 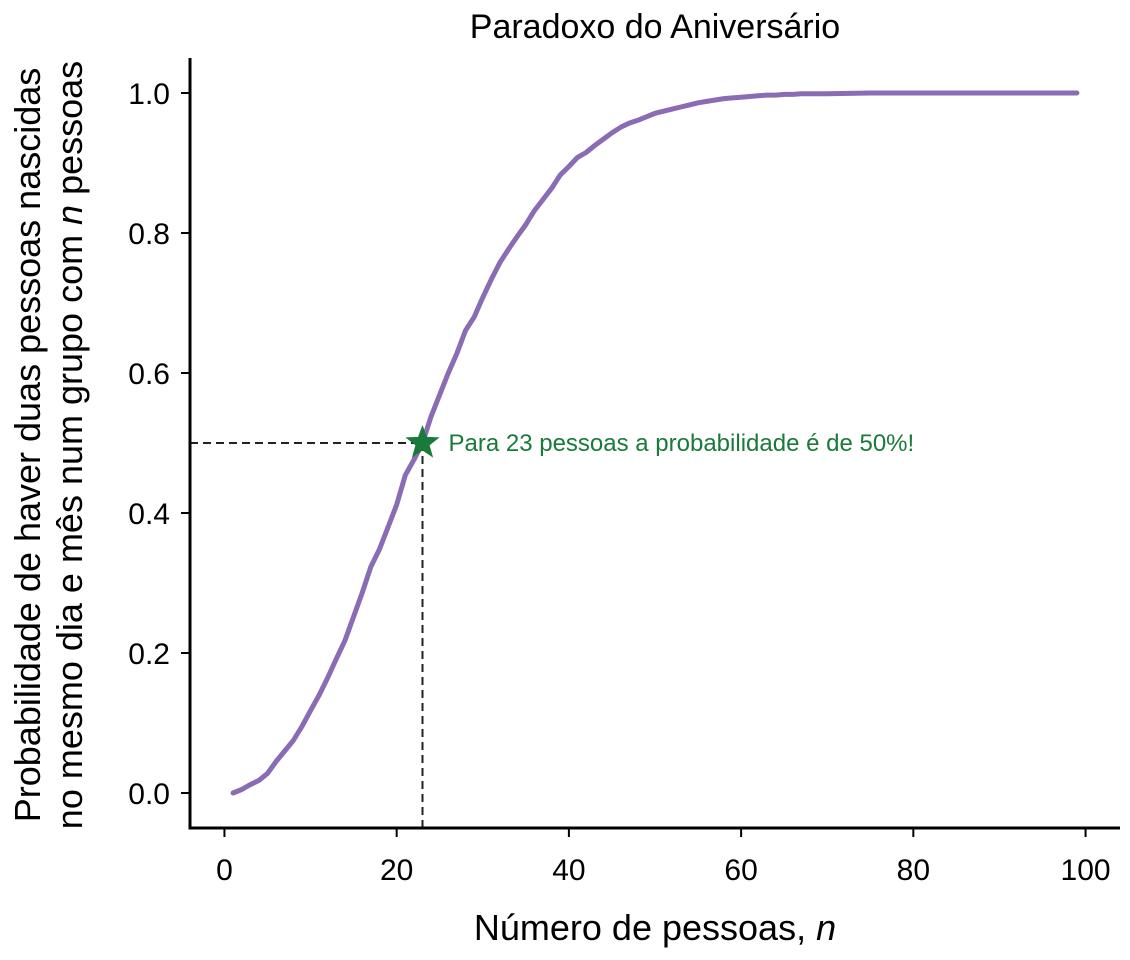 I want to click on x-tick-label: 20, so click(x=396, y=870).